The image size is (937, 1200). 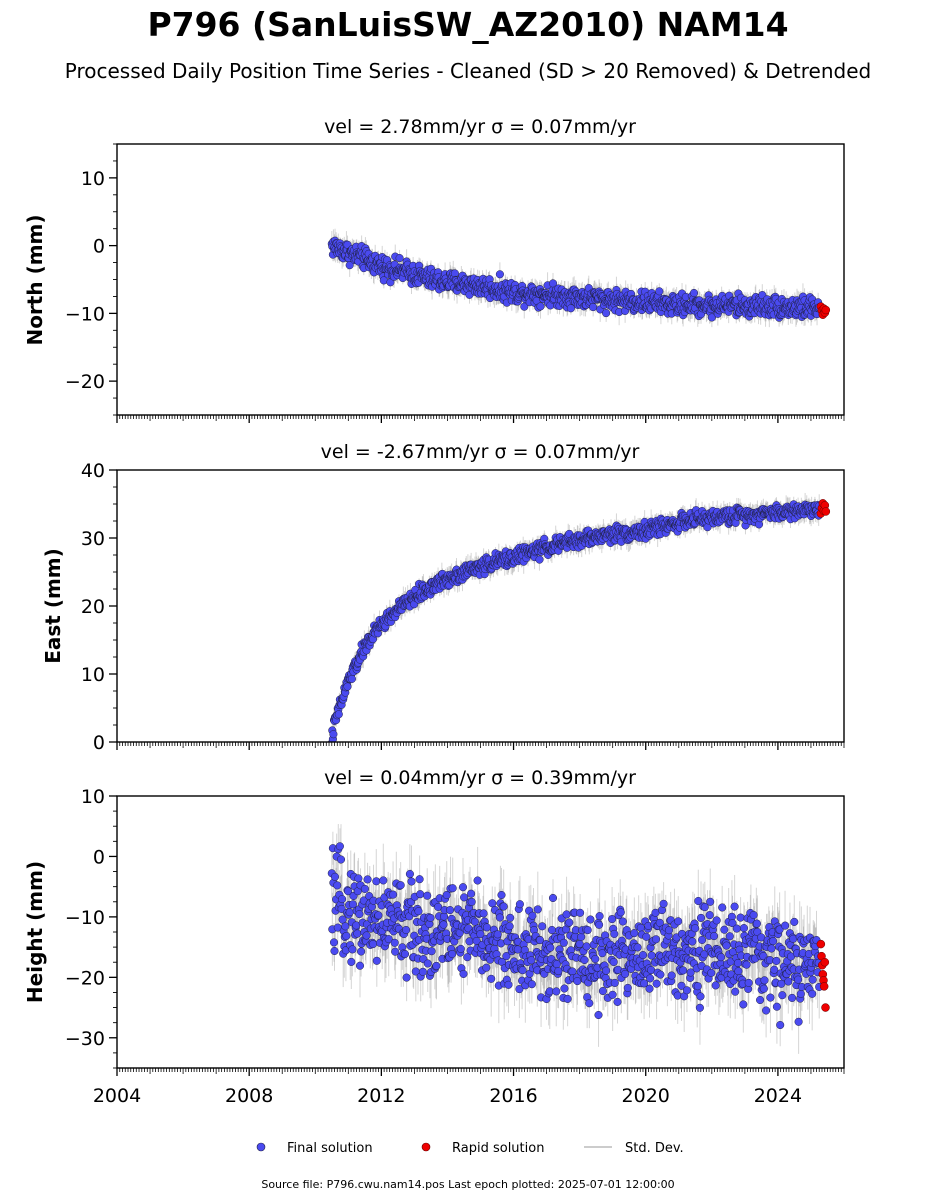 I want to click on ylabel-north: North (mm), so click(x=35, y=279).